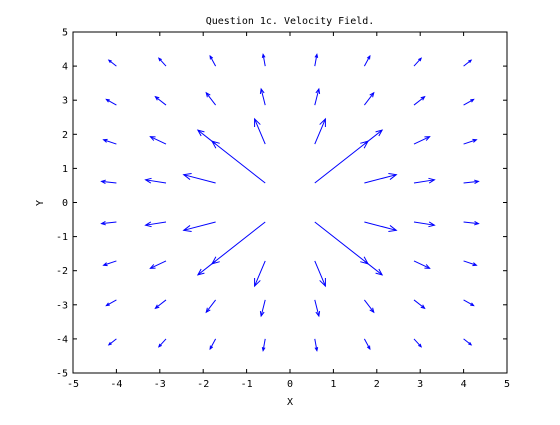 Image resolution: width=560 pixels, height=425 pixels. Describe the element at coordinates (65, 135) in the screenshot. I see `y-tick-label: 2` at that location.